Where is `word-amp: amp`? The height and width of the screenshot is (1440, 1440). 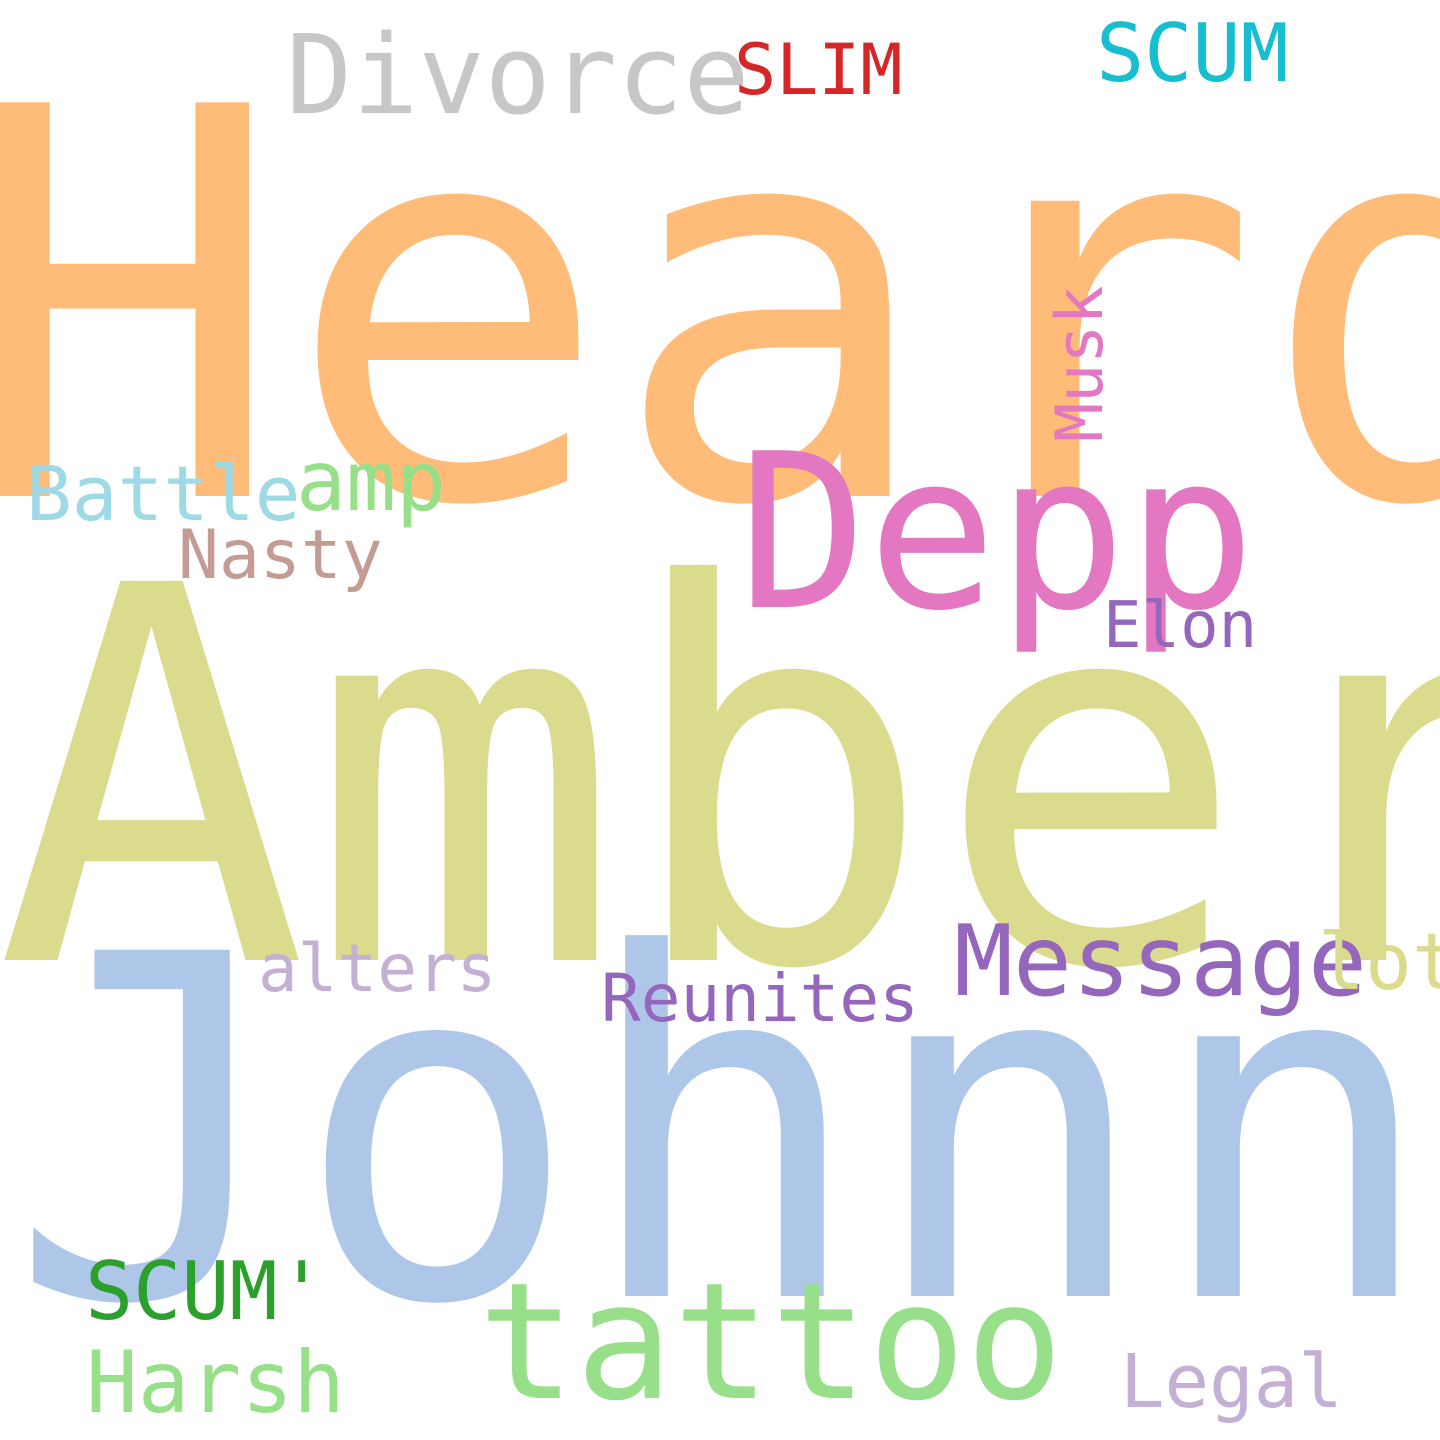 word-amp: amp is located at coordinates (371, 481).